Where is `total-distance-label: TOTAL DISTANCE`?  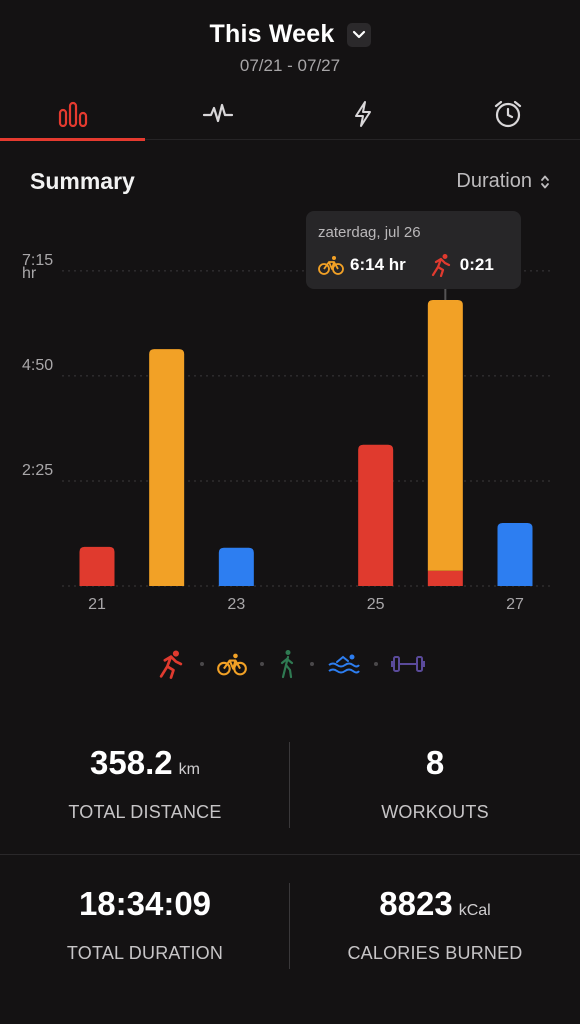 total-distance-label: TOTAL DISTANCE is located at coordinates (145, 812).